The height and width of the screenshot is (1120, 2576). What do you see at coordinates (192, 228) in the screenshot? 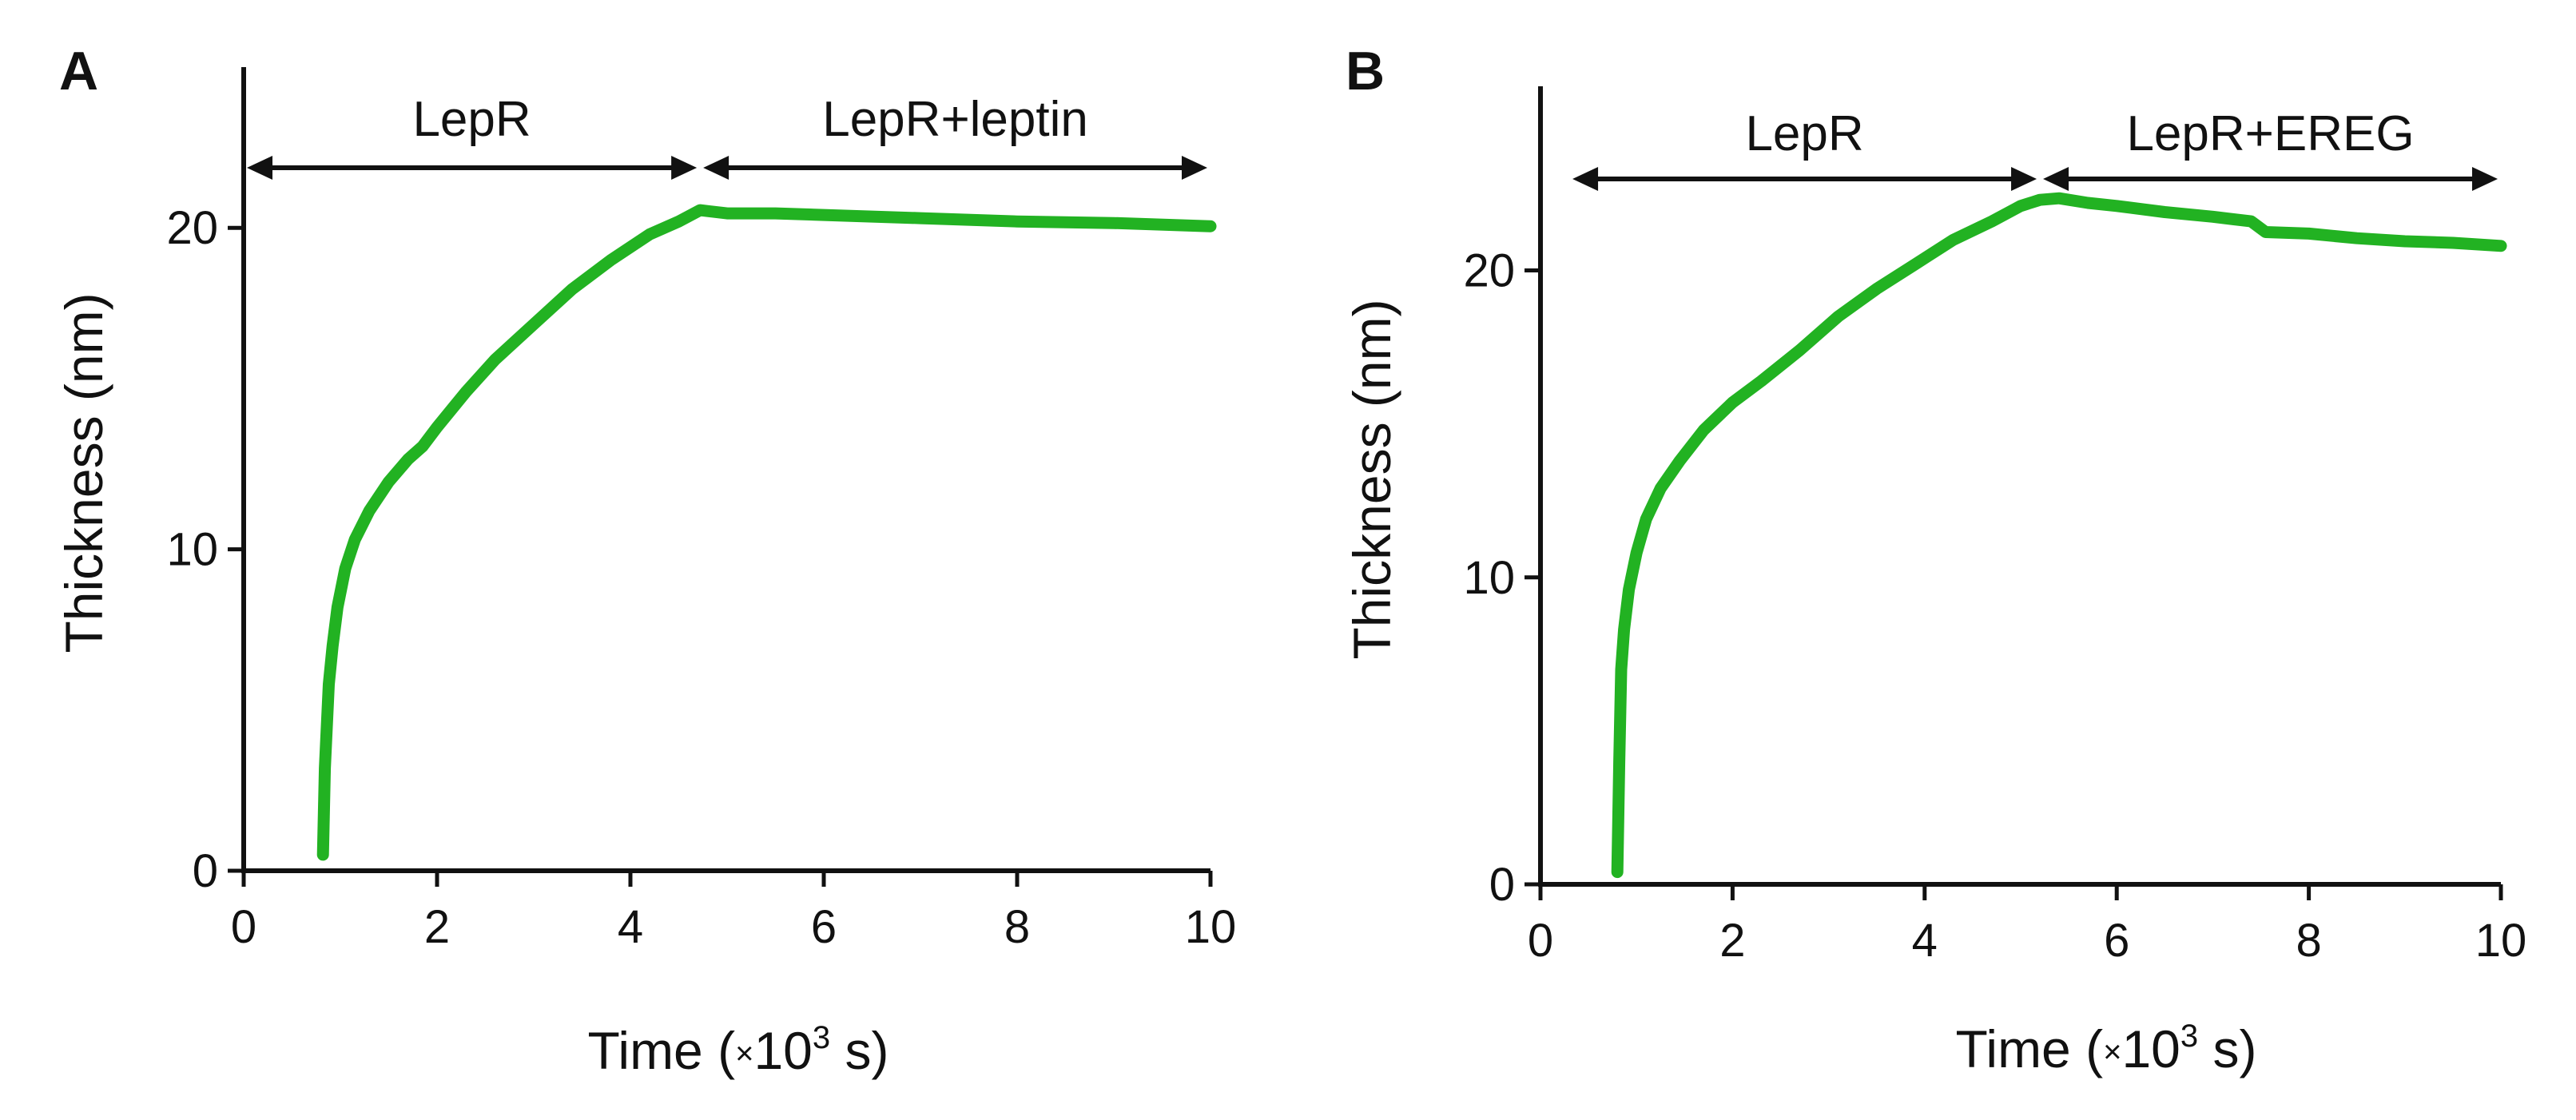
I see `panel-a-y-tick-label: 20` at bounding box center [192, 228].